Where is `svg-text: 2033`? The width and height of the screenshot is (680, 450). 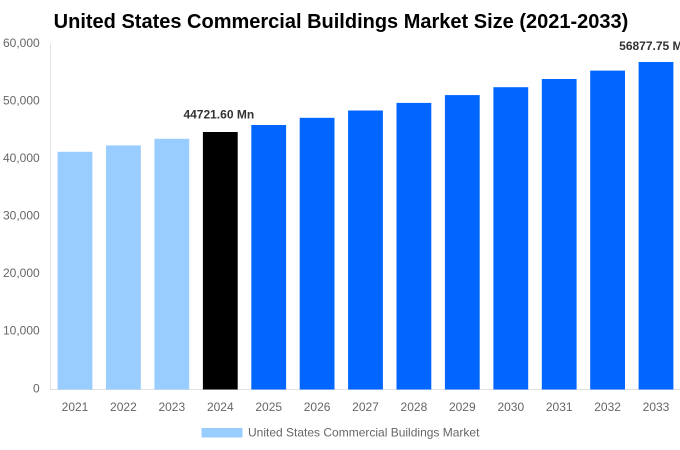 svg-text: 2033 is located at coordinates (656, 407).